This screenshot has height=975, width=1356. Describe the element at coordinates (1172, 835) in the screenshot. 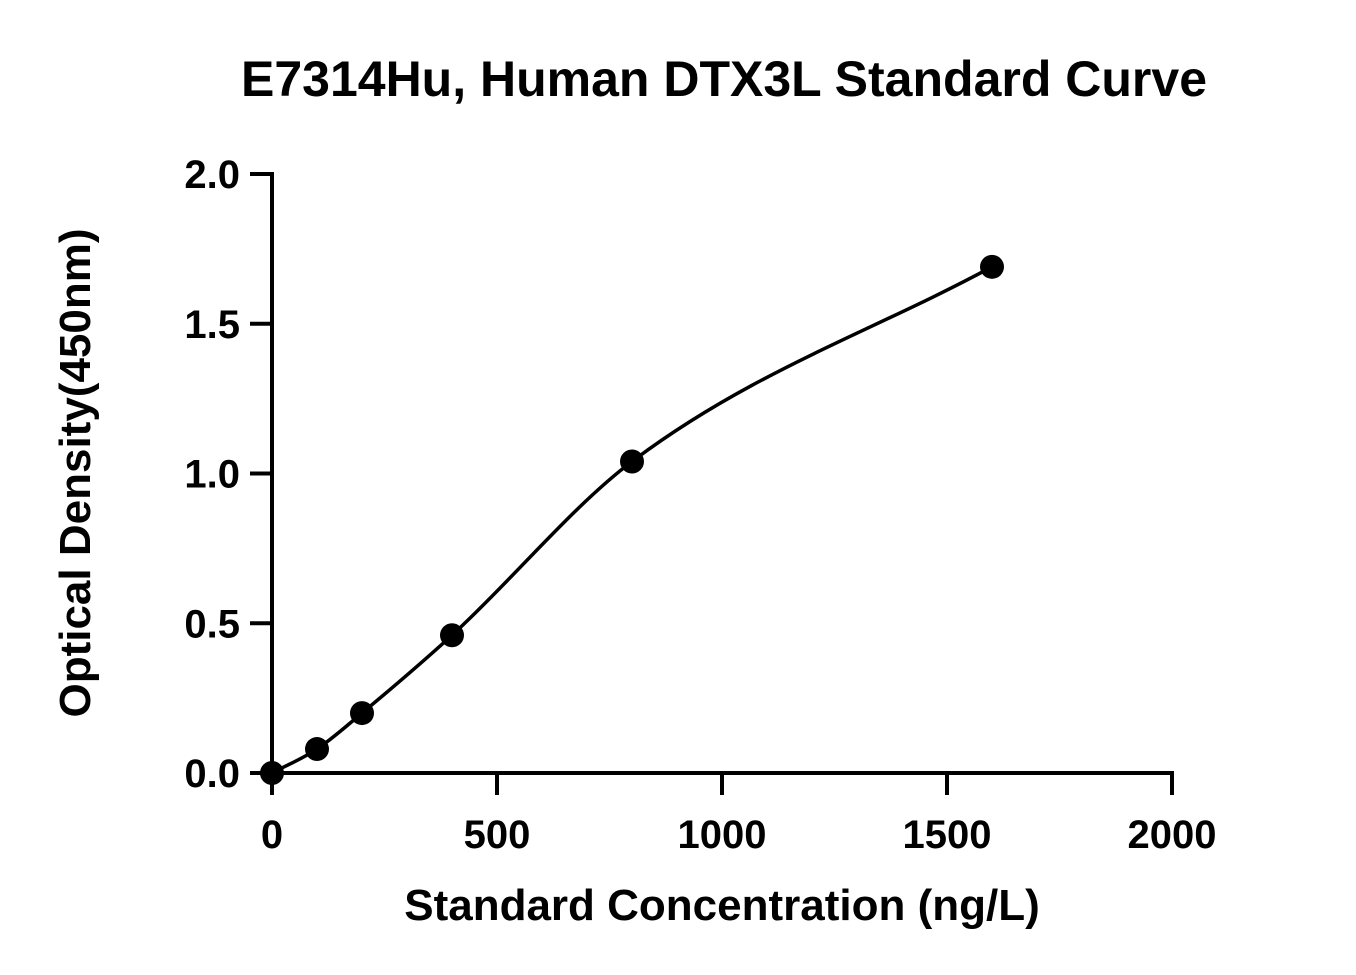

I see `x-tick-label: 2000` at that location.